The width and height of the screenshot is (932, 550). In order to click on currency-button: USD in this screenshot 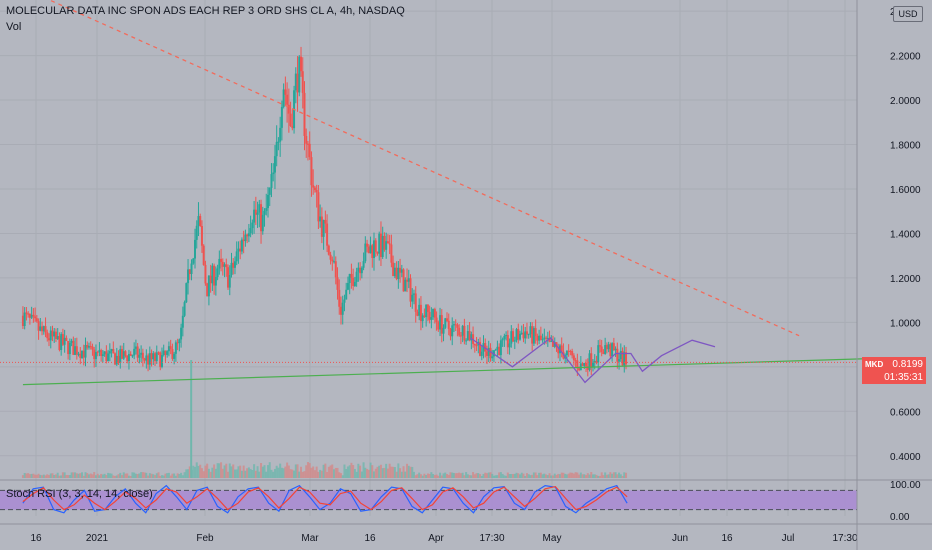, I will do `click(908, 14)`.